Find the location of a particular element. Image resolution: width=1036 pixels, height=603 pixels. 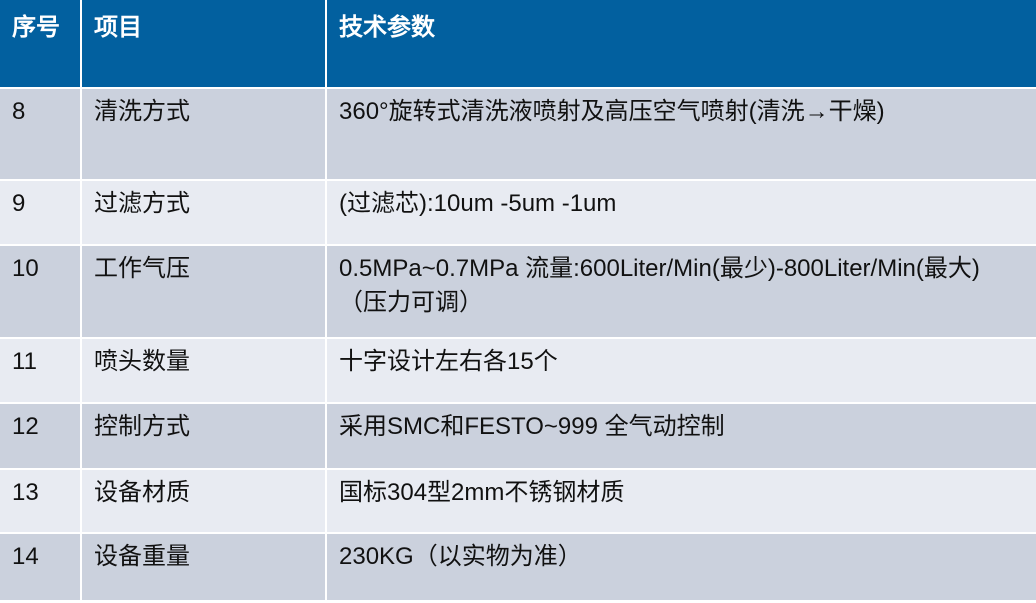

cell-param: 国标304型2mm不锈钢材质 is located at coordinates (681, 501).